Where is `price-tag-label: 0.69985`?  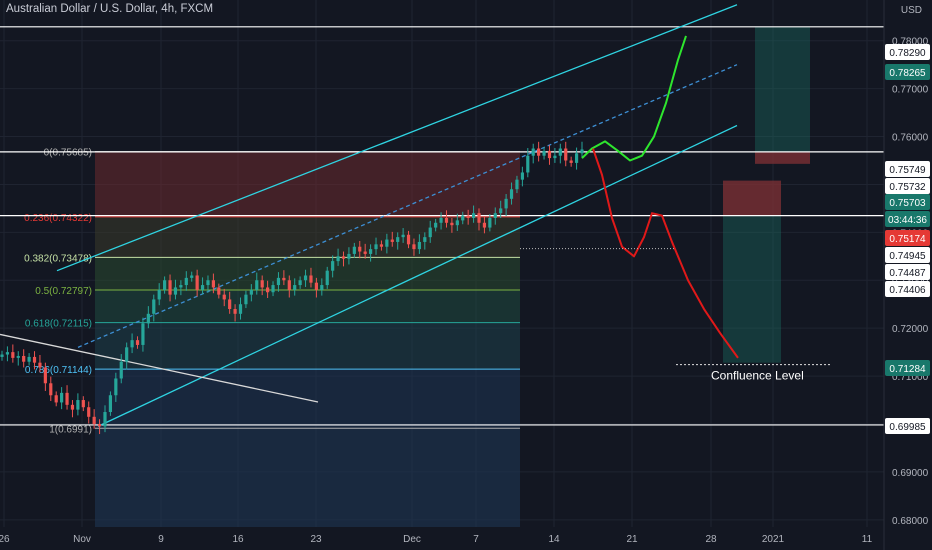 price-tag-label: 0.69985 is located at coordinates (907, 427).